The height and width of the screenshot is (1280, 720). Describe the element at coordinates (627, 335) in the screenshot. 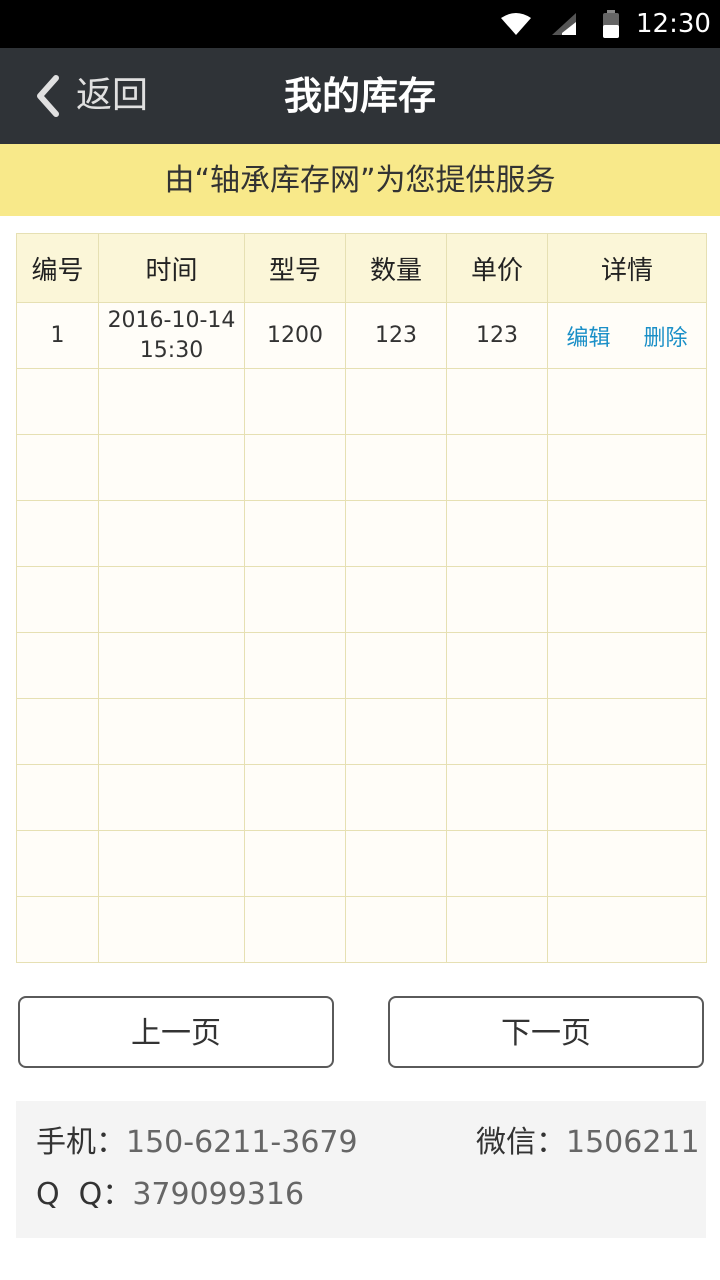

I see `cell-actions: 编辑 删除` at that location.